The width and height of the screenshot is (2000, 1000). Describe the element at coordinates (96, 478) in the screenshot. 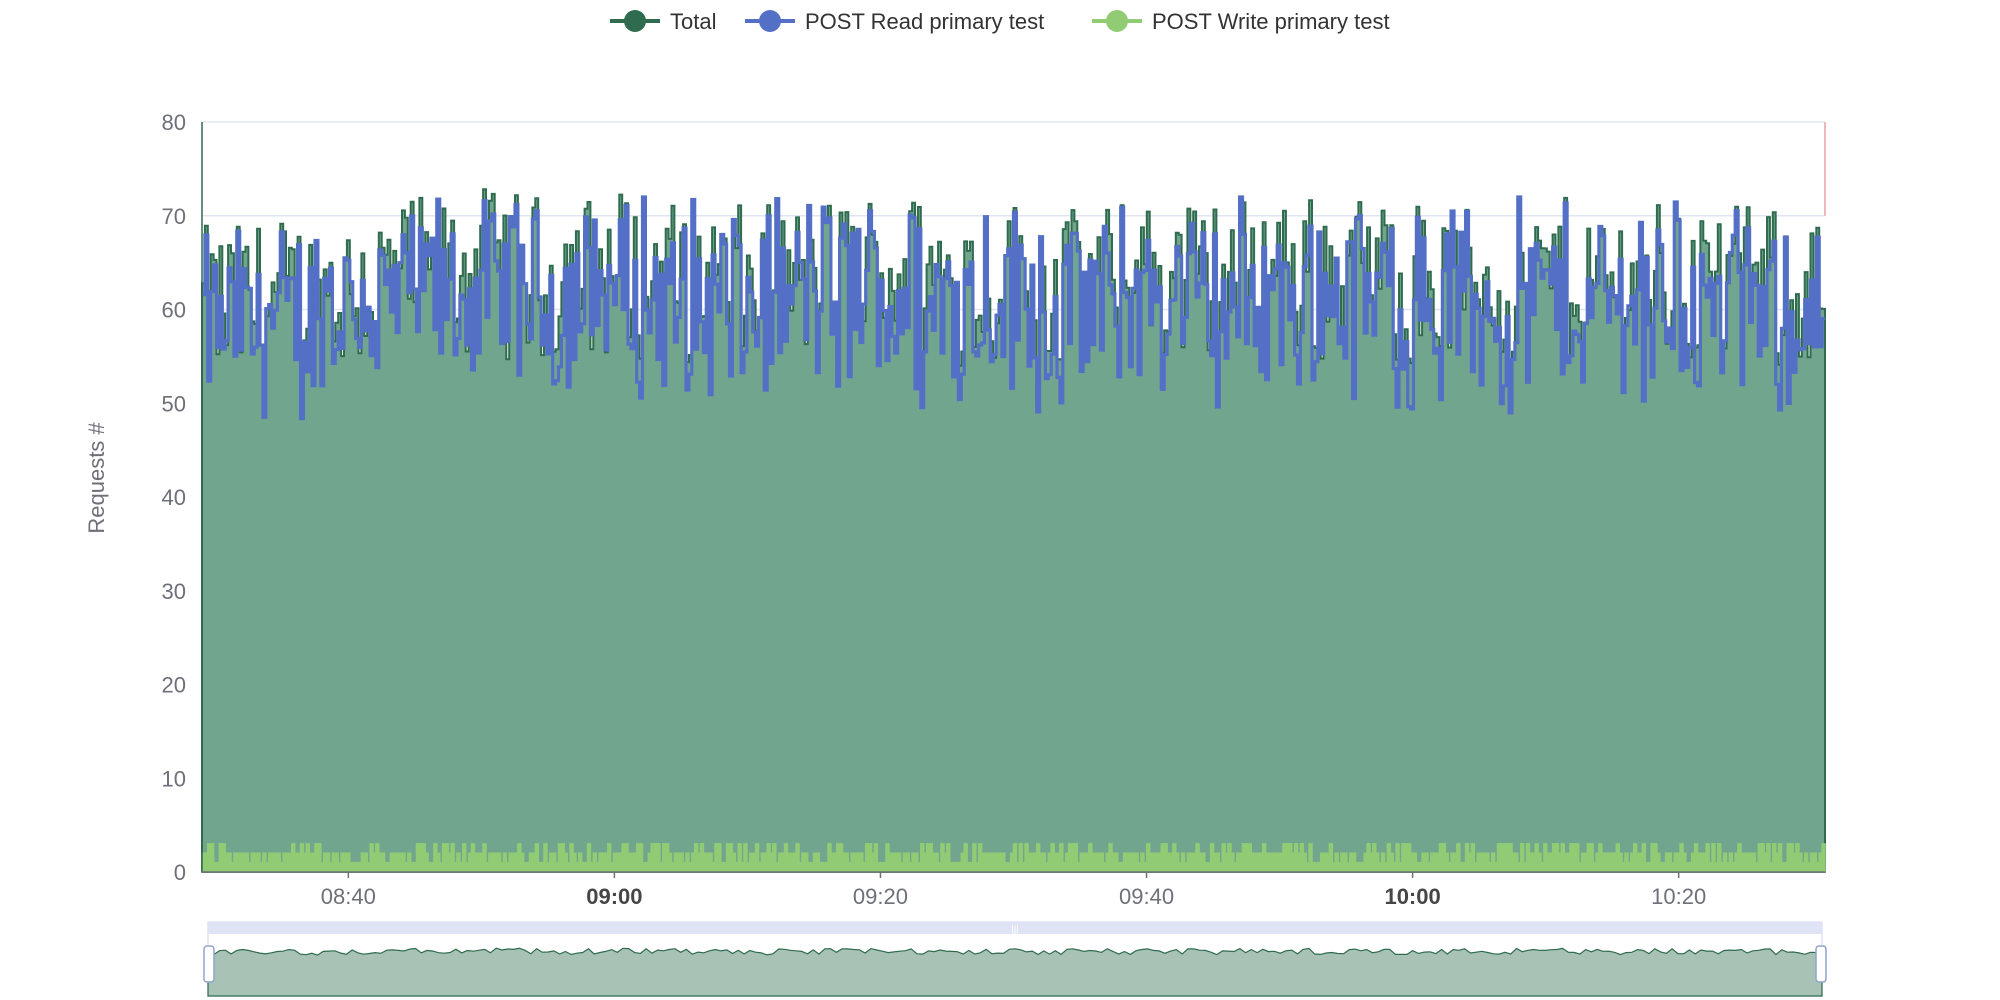

I see `y-axis-title: Requests #` at that location.